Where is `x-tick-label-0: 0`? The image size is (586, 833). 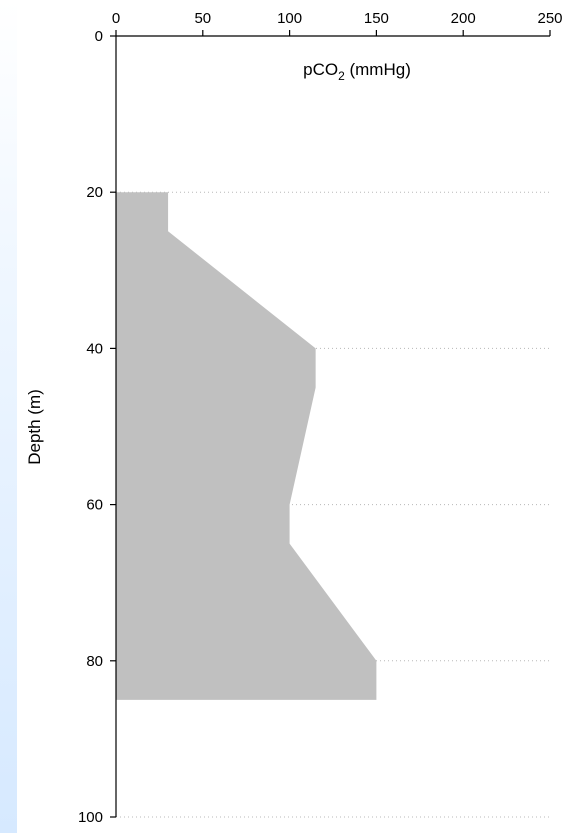
x-tick-label-0: 0 is located at coordinates (116, 18).